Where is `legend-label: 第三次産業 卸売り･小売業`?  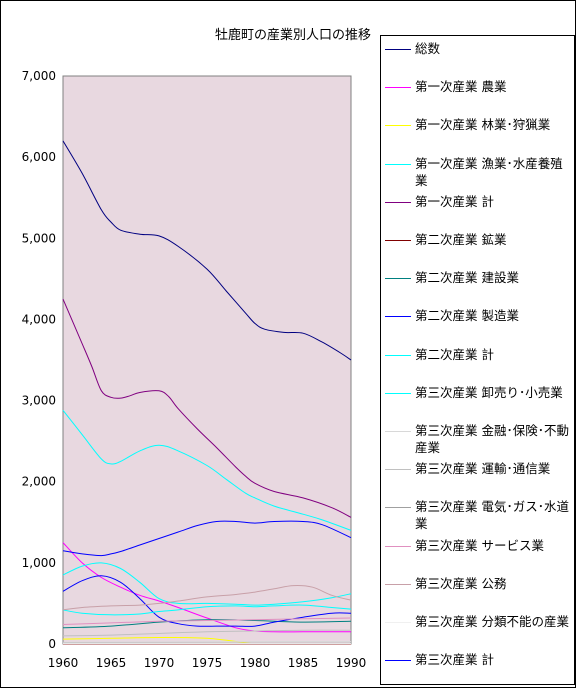 legend-label: 第三次産業 卸売り･小売業 is located at coordinates (489, 392).